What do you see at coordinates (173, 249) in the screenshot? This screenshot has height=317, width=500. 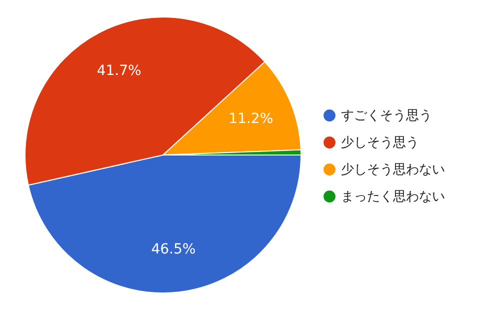 I see `data-label: 46.5%` at bounding box center [173, 249].